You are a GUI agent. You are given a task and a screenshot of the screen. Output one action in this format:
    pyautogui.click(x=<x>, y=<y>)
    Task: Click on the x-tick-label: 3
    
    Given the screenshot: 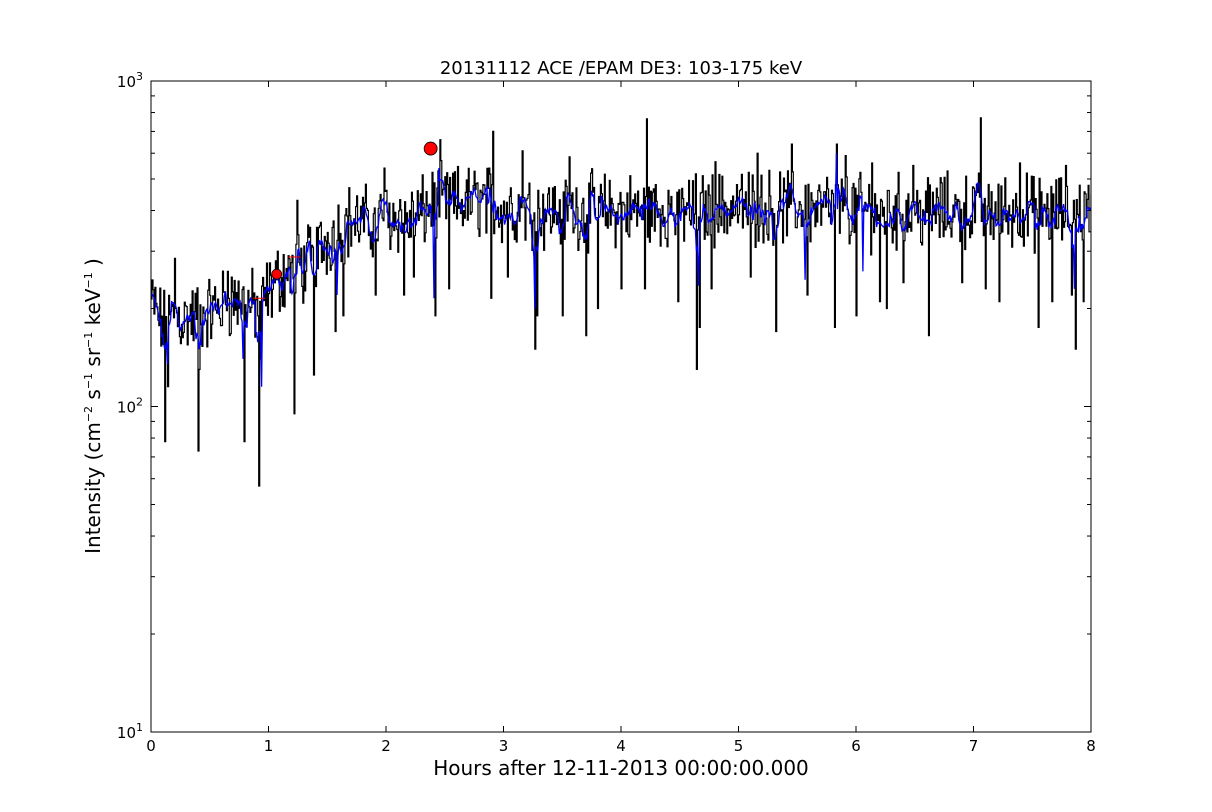 What is the action you would take?
    pyautogui.click(x=504, y=746)
    